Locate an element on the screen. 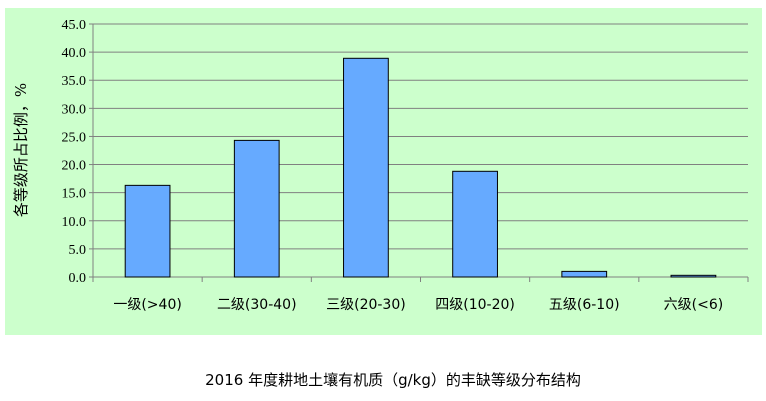 This screenshot has width=766, height=401. y-tick-label: 35.0 is located at coordinates (74, 81).